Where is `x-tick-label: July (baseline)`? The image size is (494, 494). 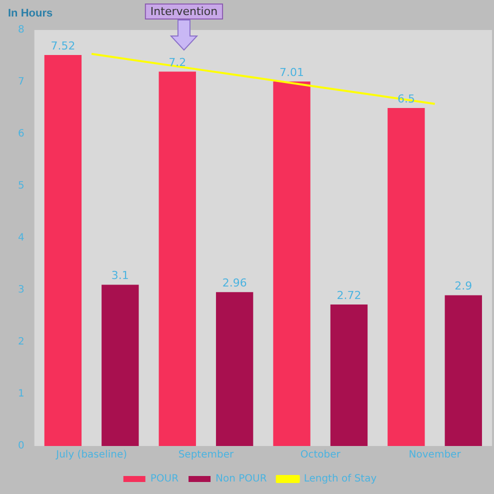
x-tick-label: July (baseline) is located at coordinates (91, 455).